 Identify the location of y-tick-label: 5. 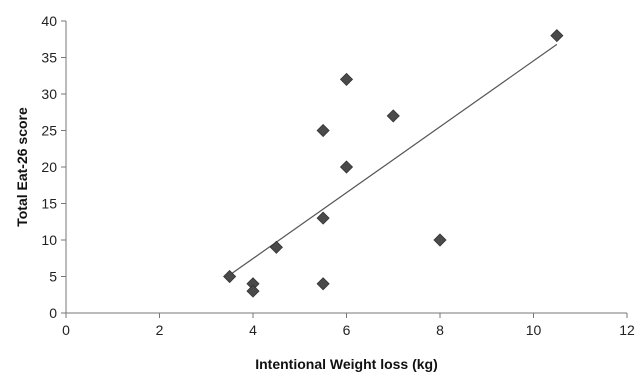
(53, 277).